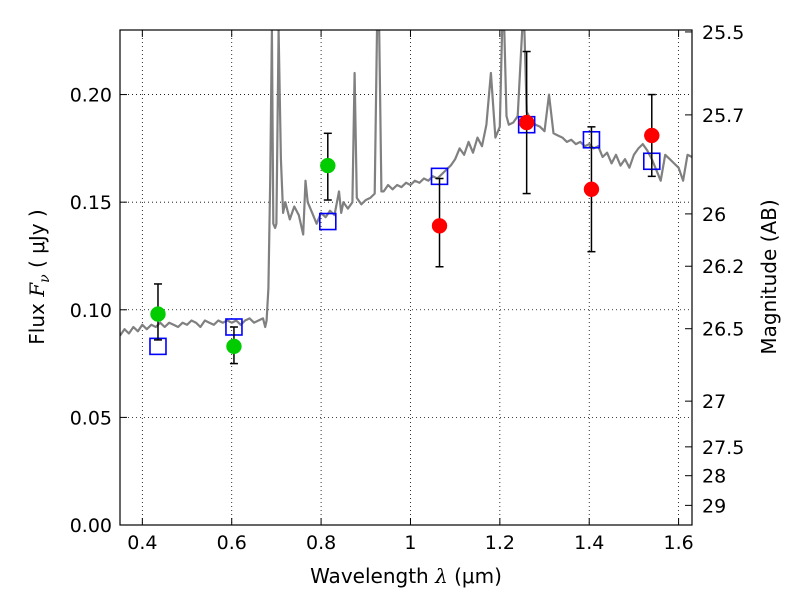 The image size is (800, 600). What do you see at coordinates (723, 448) in the screenshot?
I see `mag-tick-label: 27.5` at bounding box center [723, 448].